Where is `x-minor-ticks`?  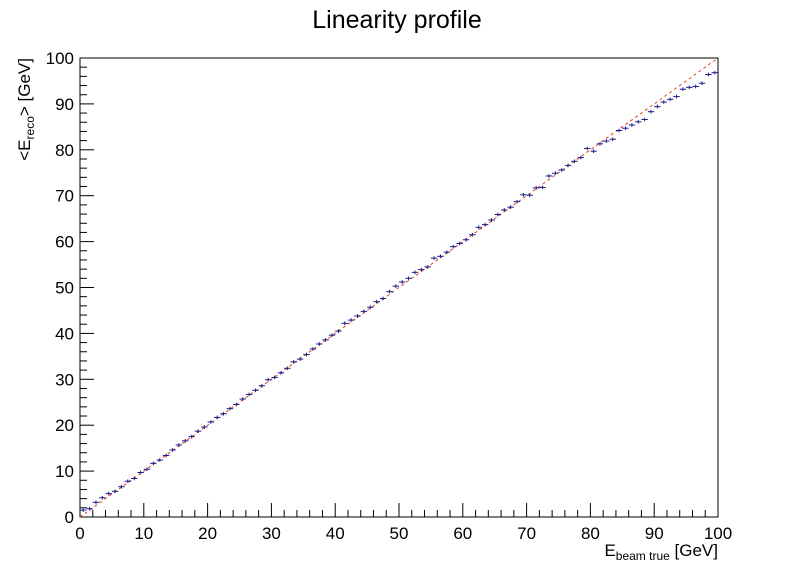
x-minor-ticks is located at coordinates (399, 513).